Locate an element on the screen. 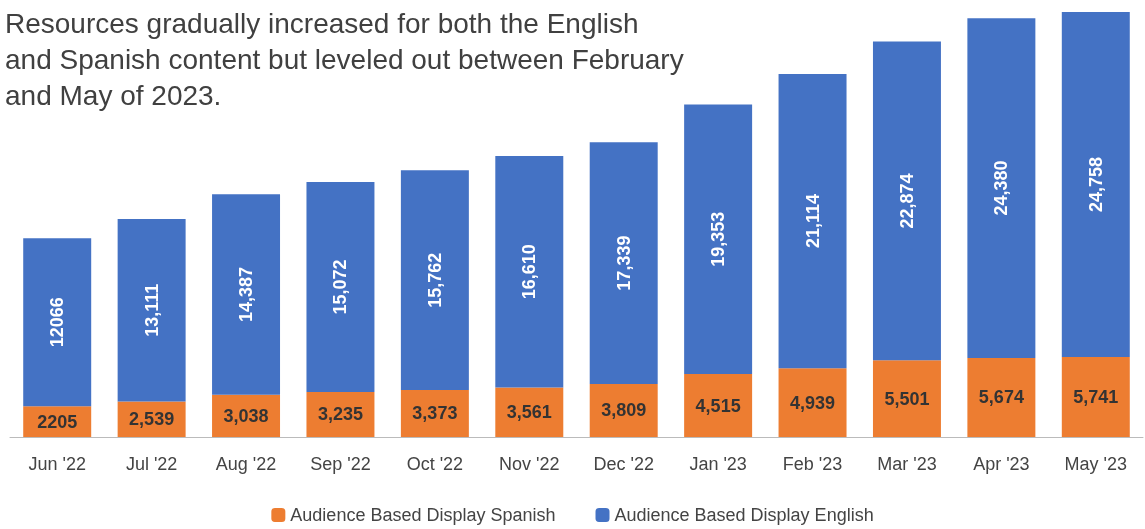 Image resolution: width=1145 pixels, height=529 pixels. data-label: 16,610 is located at coordinates (529, 272).